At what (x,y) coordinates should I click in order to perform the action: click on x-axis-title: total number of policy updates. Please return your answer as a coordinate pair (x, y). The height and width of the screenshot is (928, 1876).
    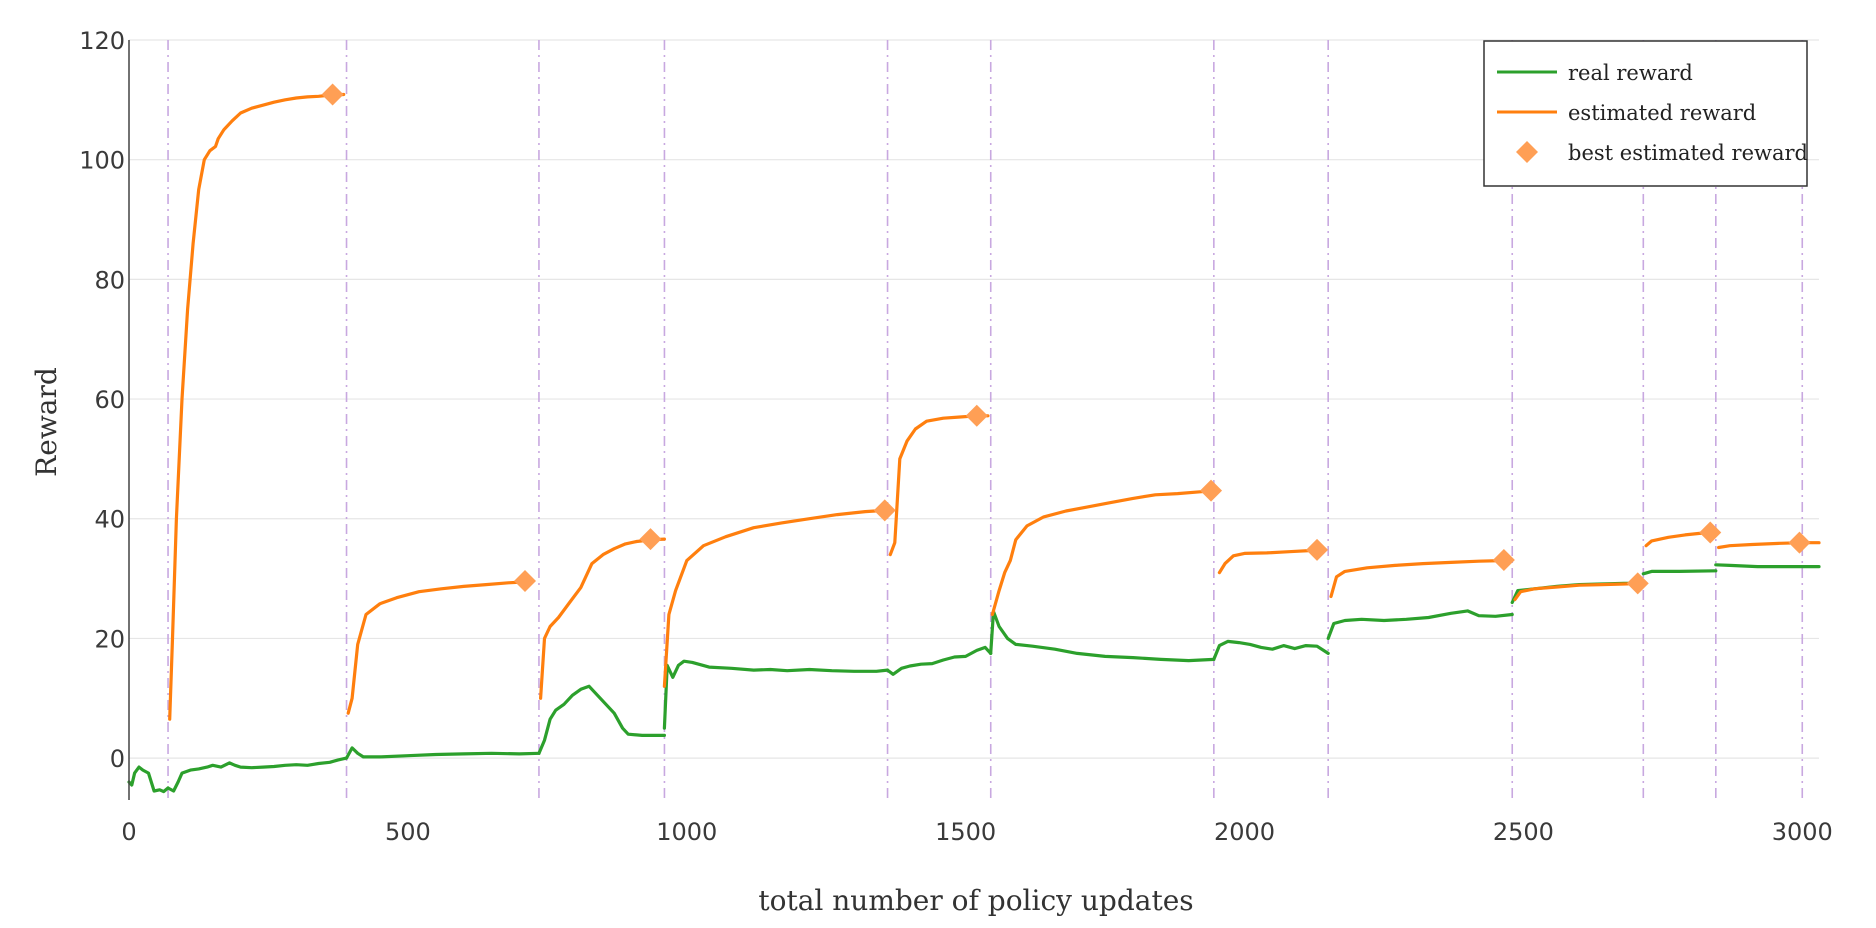
    Looking at the image, I should click on (975, 900).